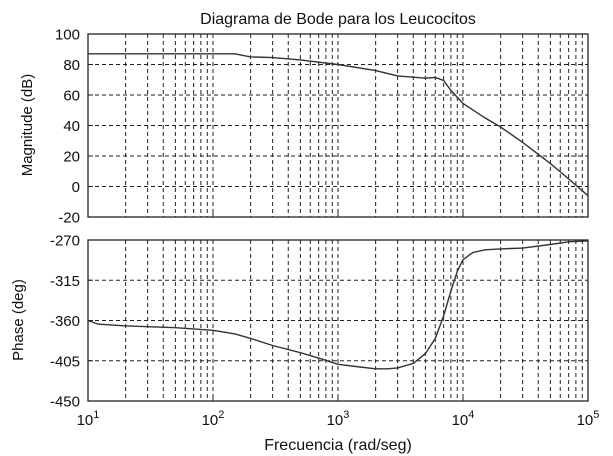 The image size is (613, 456). Describe the element at coordinates (463, 419) in the screenshot. I see `x-tick-label: 10⁴` at that location.